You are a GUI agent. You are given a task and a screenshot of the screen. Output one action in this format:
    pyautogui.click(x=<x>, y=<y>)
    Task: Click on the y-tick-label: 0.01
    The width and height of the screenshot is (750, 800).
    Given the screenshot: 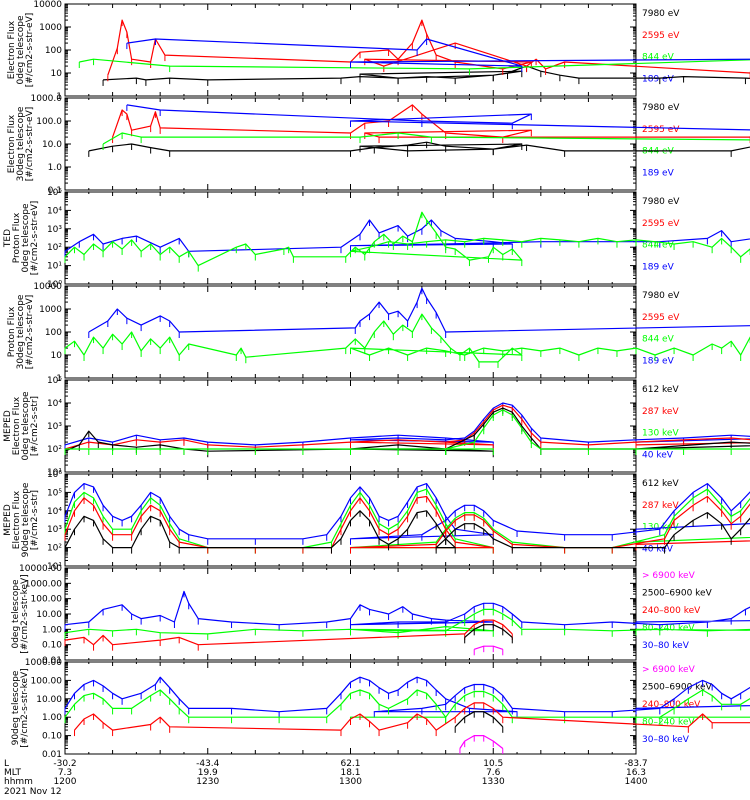 What is the action you would take?
    pyautogui.click(x=52, y=755)
    